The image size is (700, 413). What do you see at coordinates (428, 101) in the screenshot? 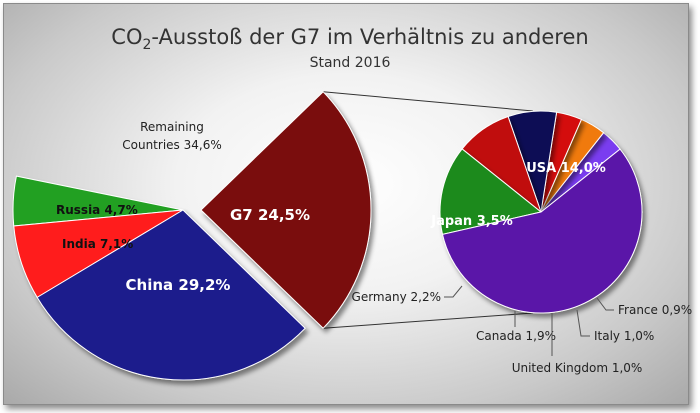
I see `connector-top` at bounding box center [428, 101].